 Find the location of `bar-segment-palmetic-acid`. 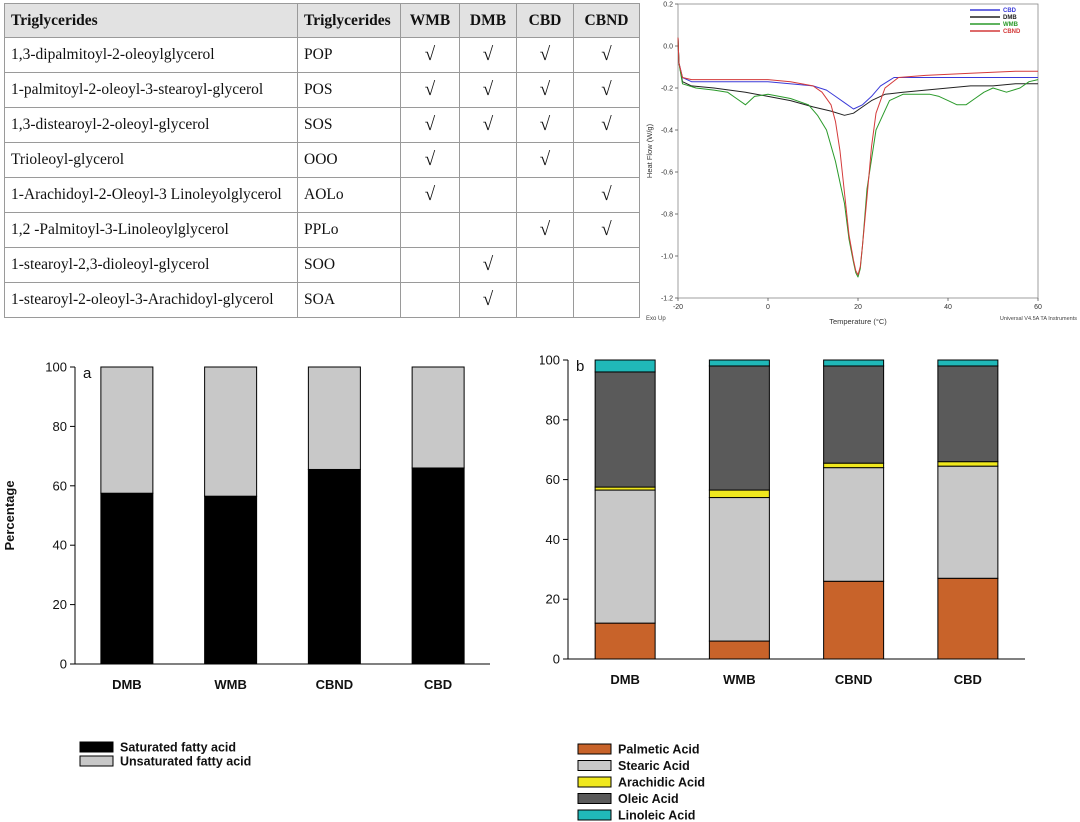

bar-segment-palmetic-acid is located at coordinates (854, 620).